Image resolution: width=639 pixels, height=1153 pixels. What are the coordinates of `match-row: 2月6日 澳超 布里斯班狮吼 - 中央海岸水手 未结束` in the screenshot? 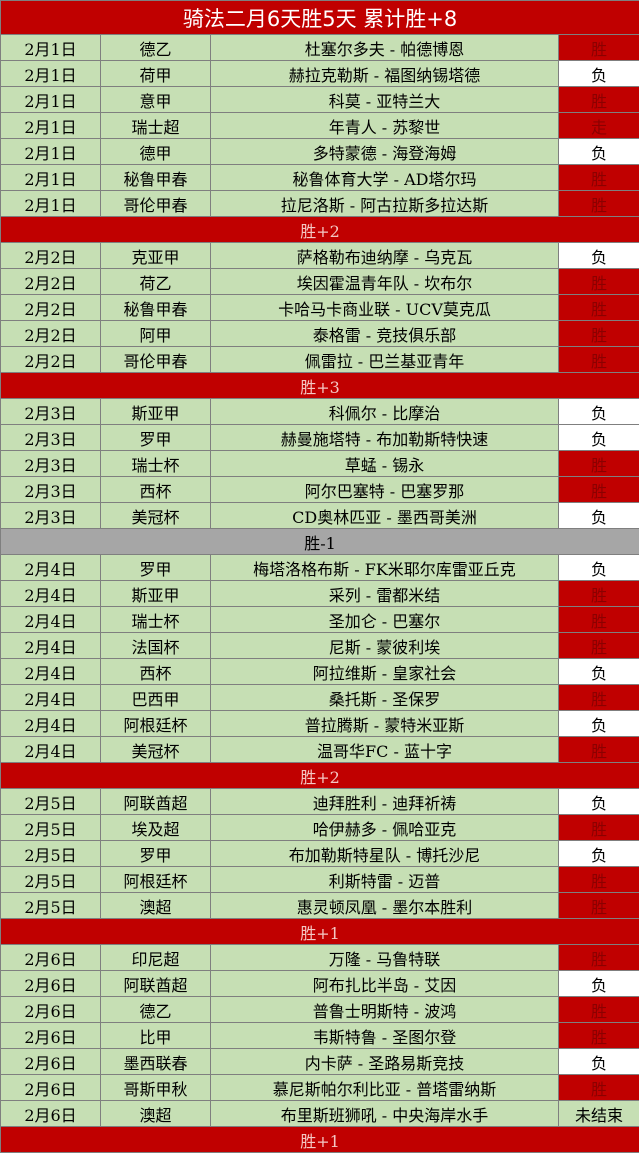 It's located at (319, 1113).